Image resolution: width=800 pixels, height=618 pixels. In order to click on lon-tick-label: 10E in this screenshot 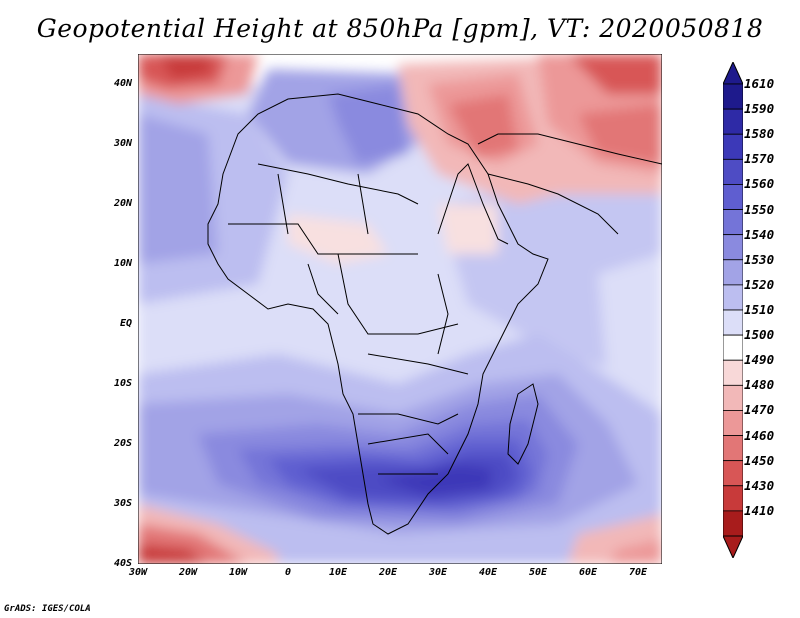, I will do `click(338, 572)`.